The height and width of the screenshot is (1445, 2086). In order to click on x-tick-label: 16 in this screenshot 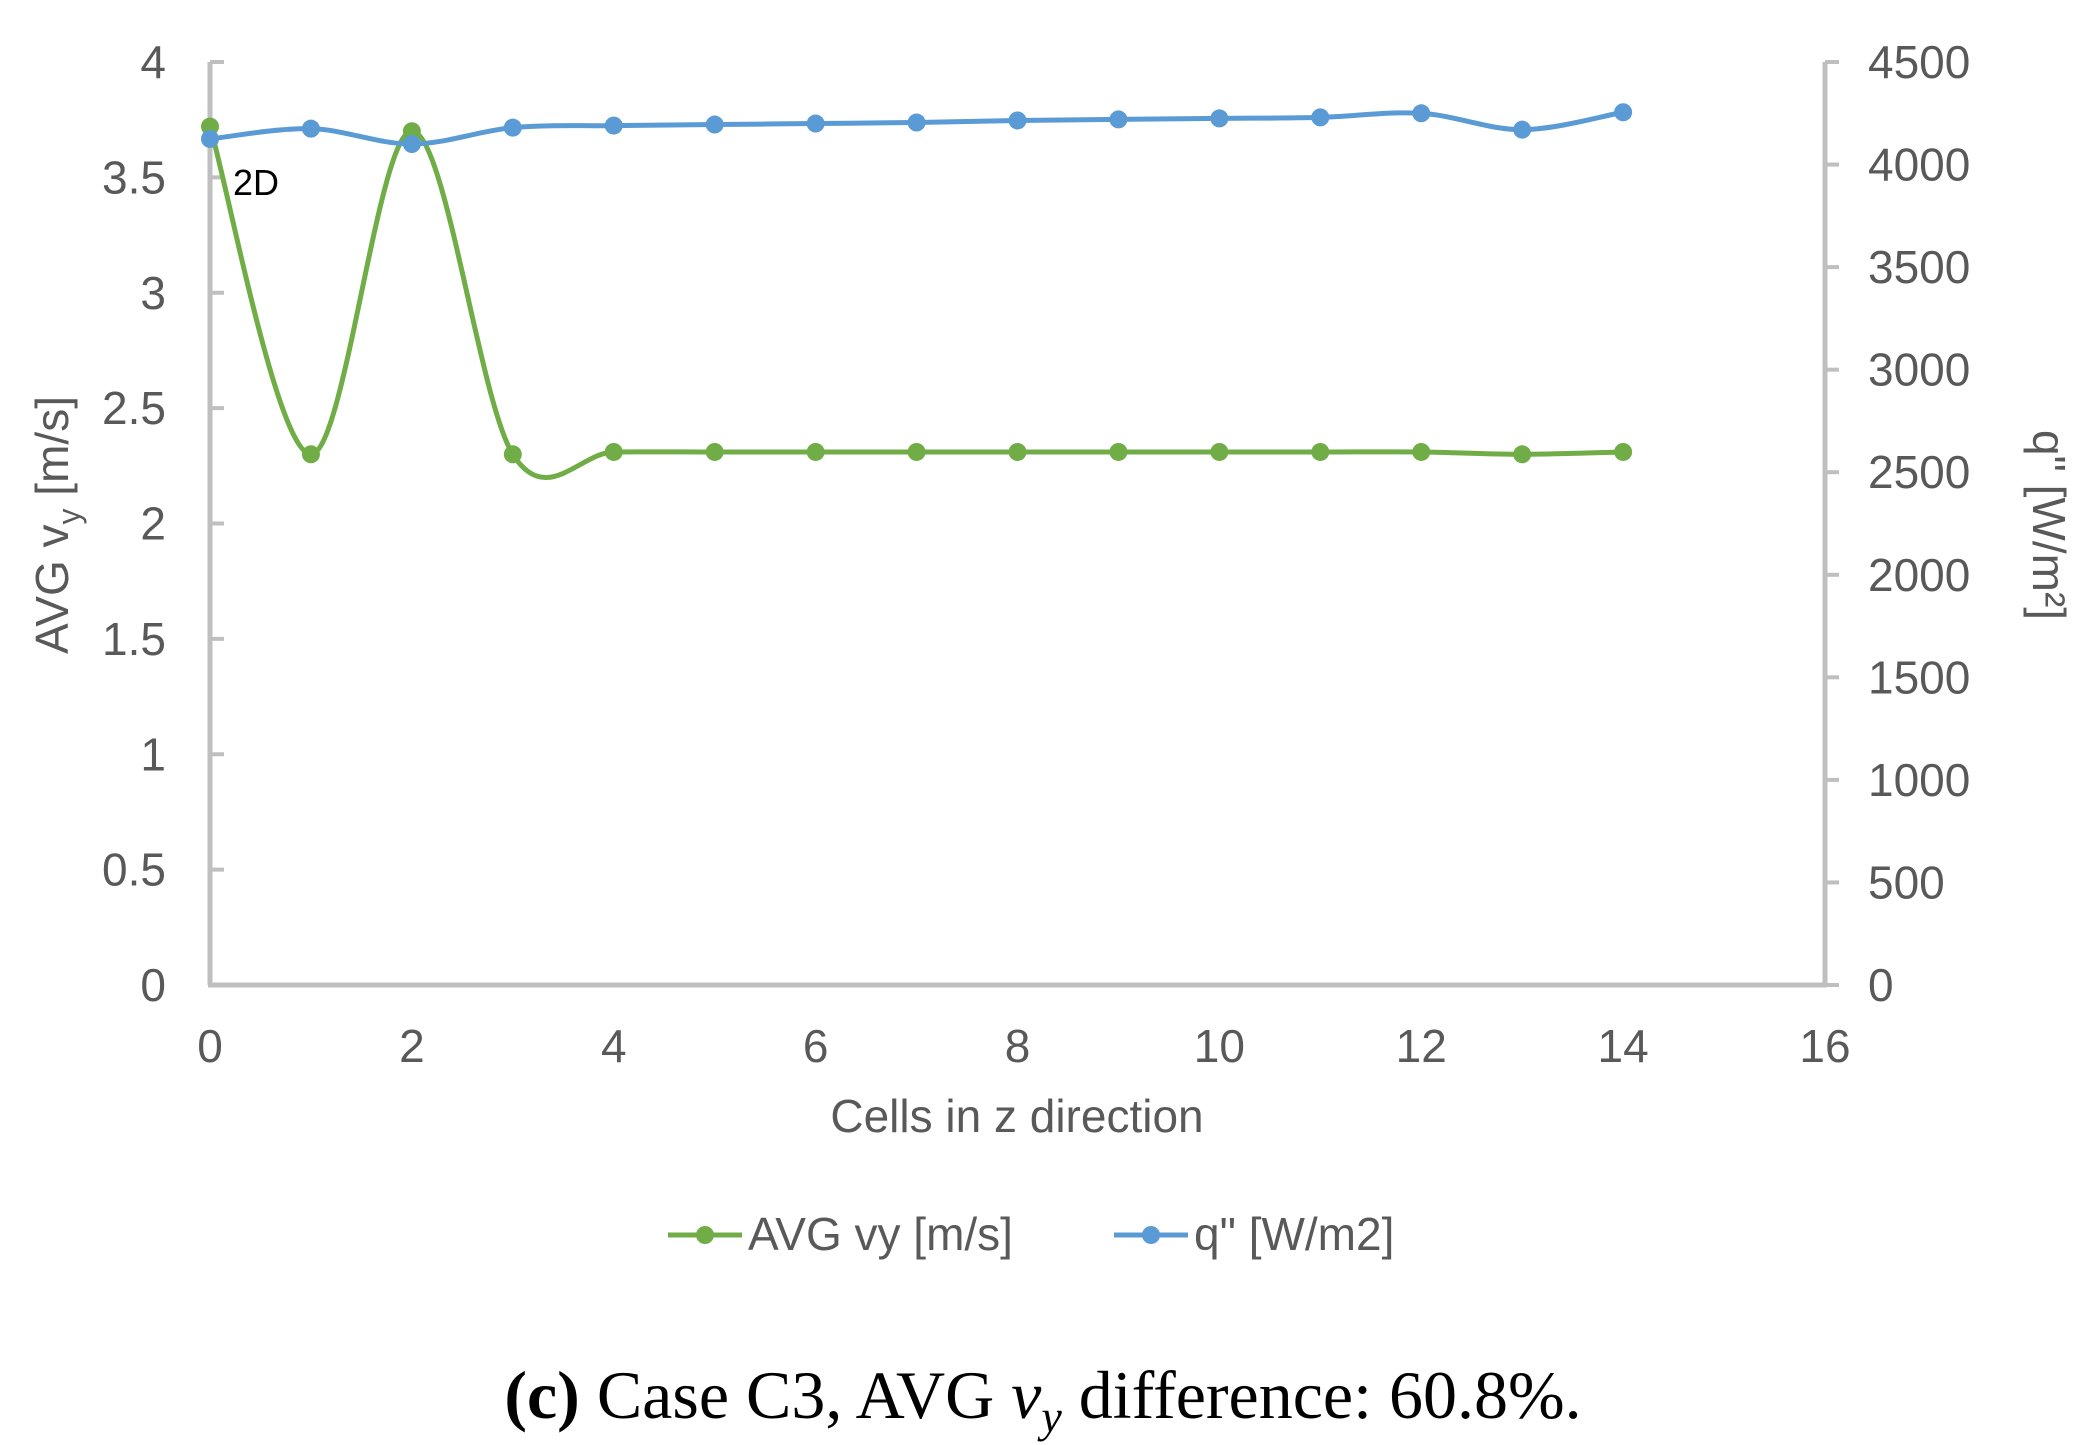, I will do `click(1824, 1046)`.